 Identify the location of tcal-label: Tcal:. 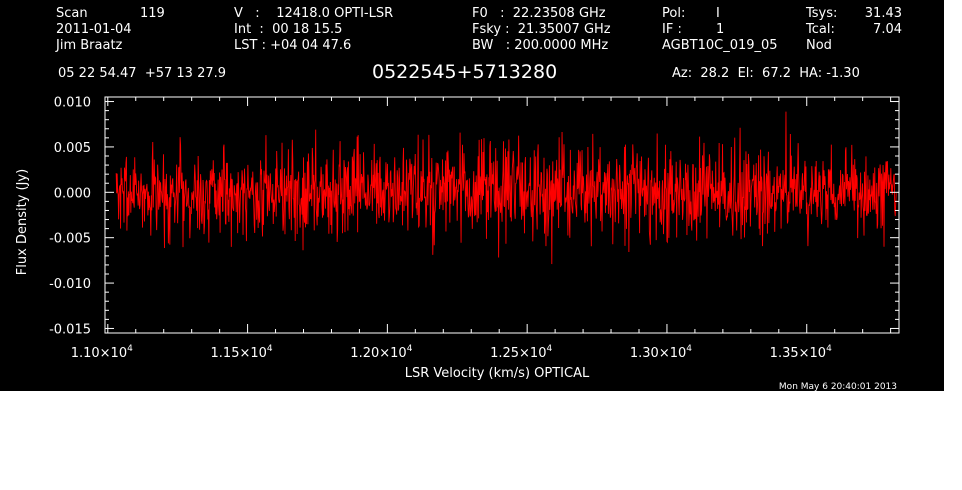
(820, 29).